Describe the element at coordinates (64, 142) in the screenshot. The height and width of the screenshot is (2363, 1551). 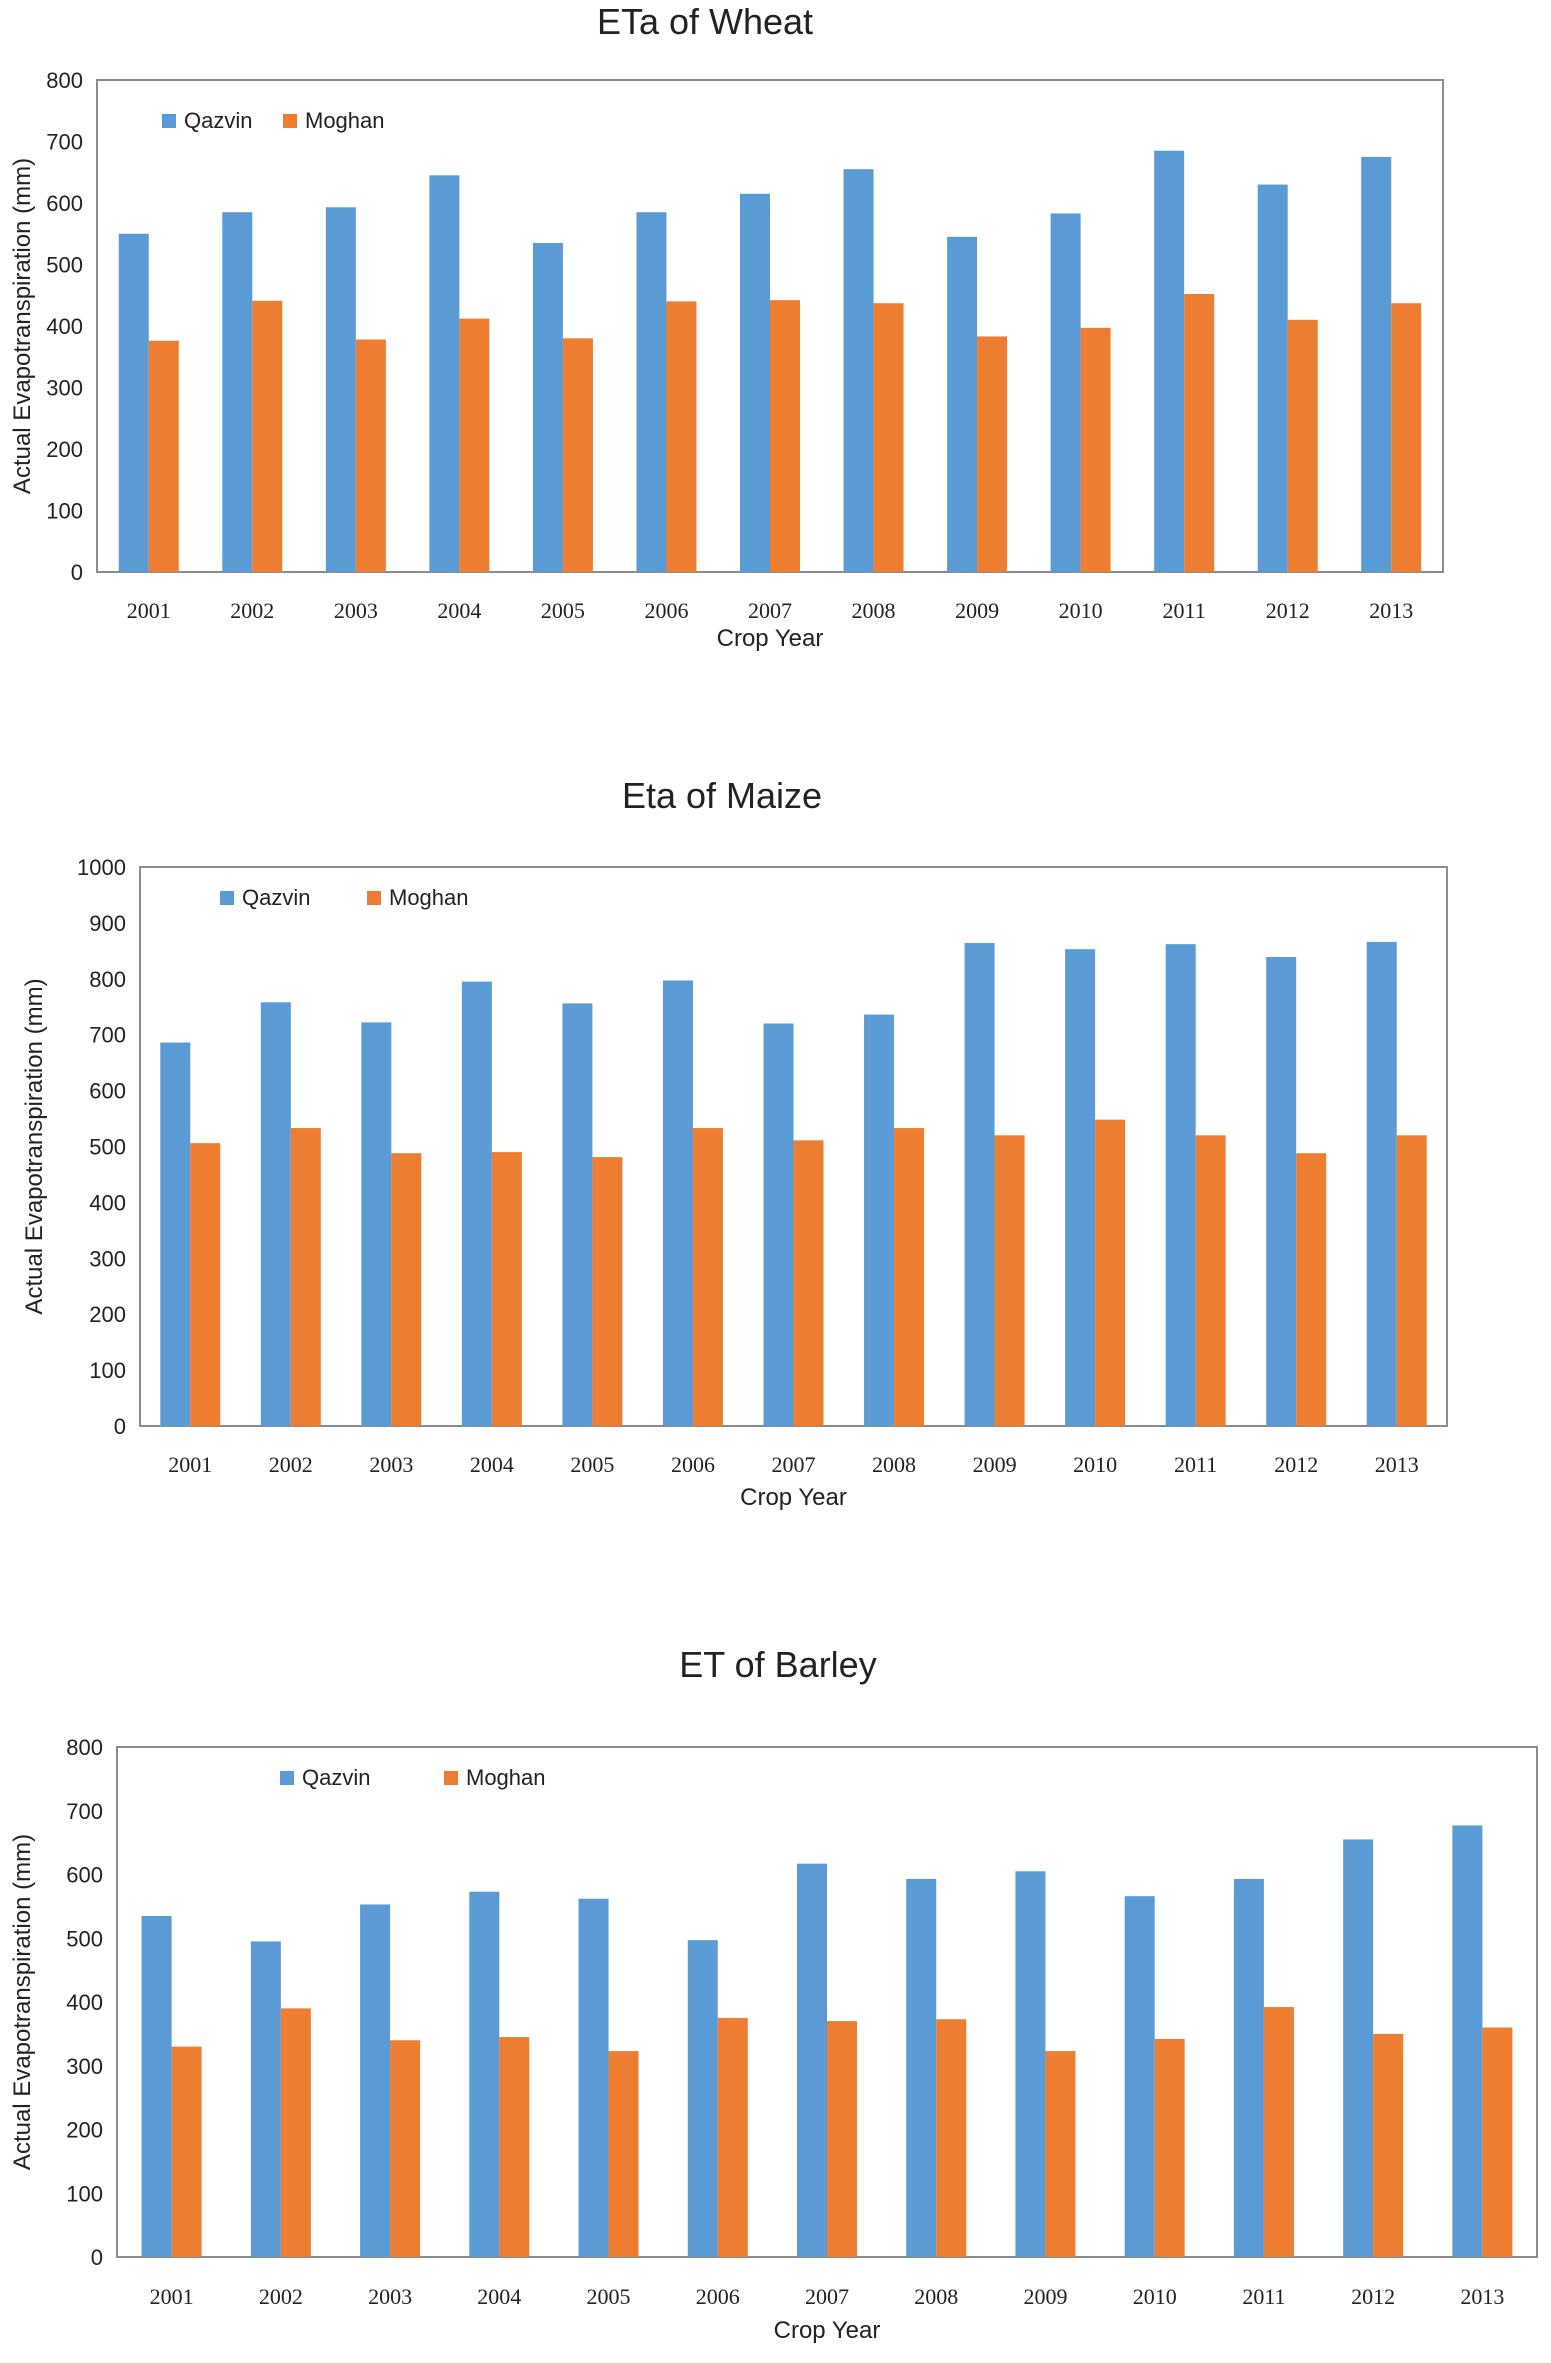
I see `y-tick-label: 700` at that location.